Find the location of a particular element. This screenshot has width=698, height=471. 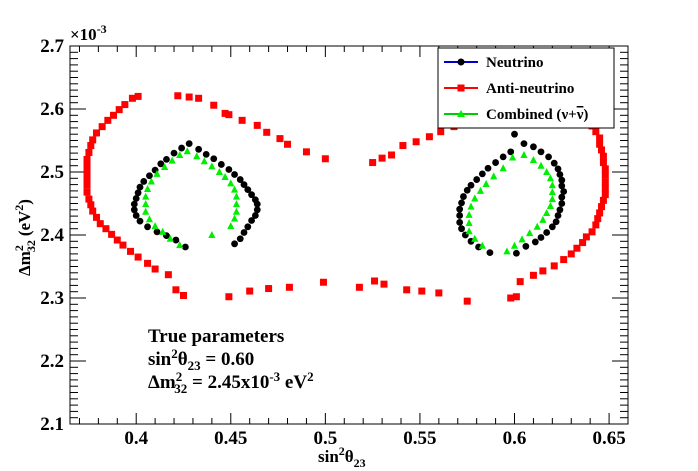

annotation-sin2theta: sin2θ23 = 0.60 is located at coordinates (201, 359).